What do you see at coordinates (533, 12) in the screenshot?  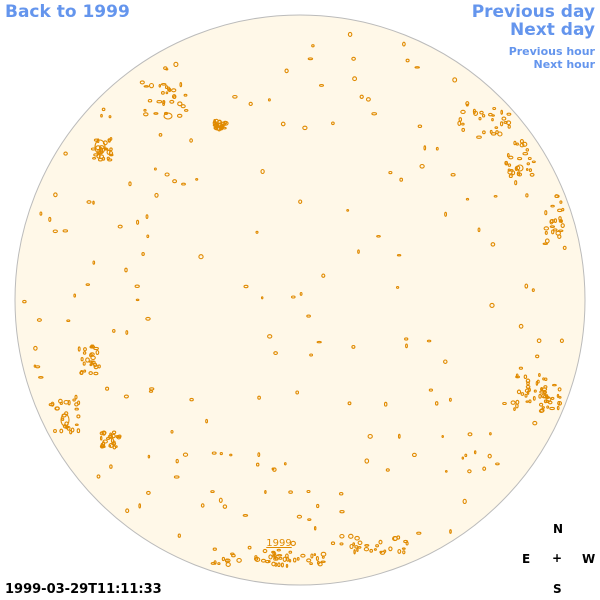 I see `previous-day-link: Previous day` at bounding box center [533, 12].